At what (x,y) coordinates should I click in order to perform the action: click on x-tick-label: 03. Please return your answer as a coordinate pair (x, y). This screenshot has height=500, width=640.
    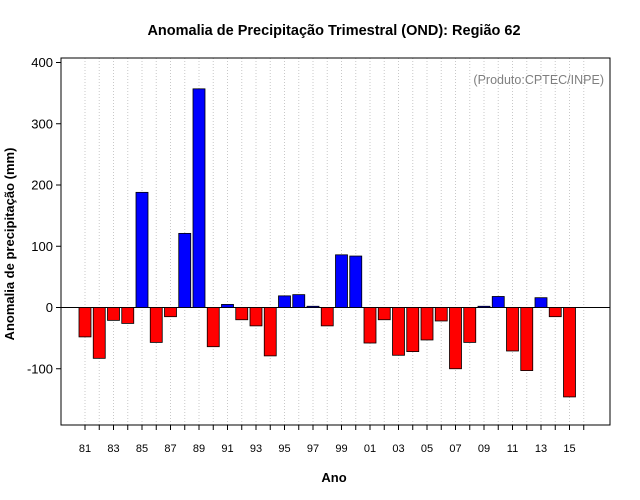
    Looking at the image, I should click on (398, 449).